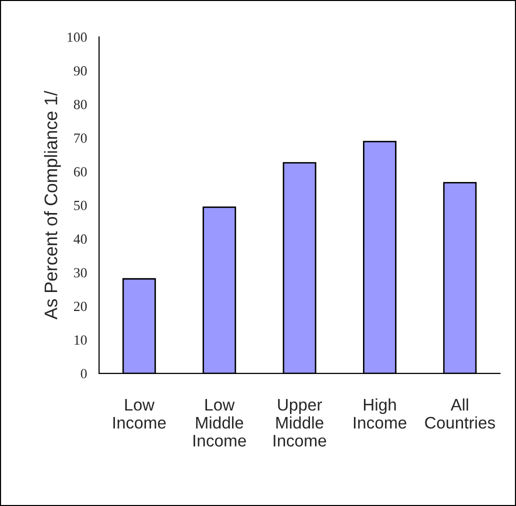 This screenshot has height=506, width=516. I want to click on y-tick-label: 20, so click(80, 307).